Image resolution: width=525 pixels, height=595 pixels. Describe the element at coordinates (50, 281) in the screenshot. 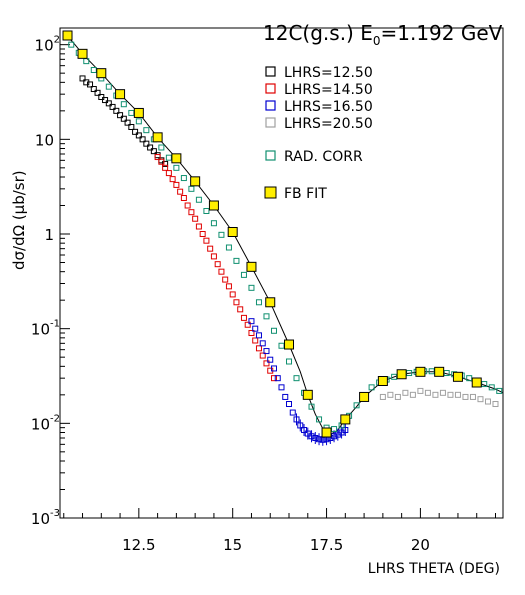

I see `y-axis: 10² 10 1 10⁻¹ 10⁻² 10⁻³` at that location.